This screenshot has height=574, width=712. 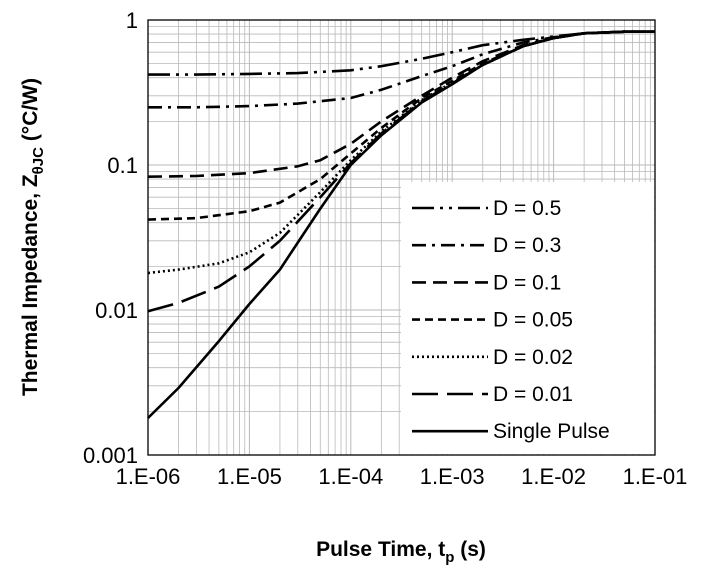 What do you see at coordinates (132, 20) in the screenshot?
I see `y-tick-label: 1` at bounding box center [132, 20].